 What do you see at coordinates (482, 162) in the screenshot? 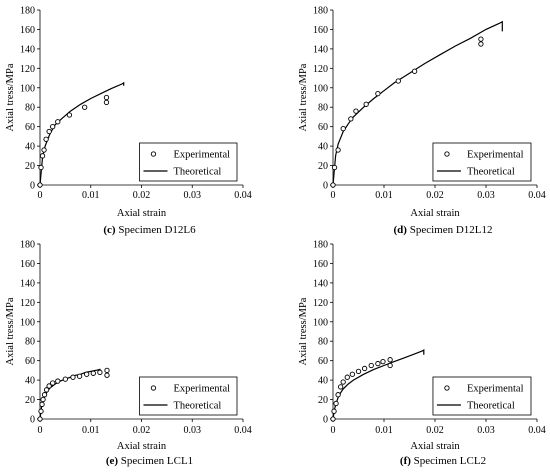
I see `legend-box` at bounding box center [482, 162].